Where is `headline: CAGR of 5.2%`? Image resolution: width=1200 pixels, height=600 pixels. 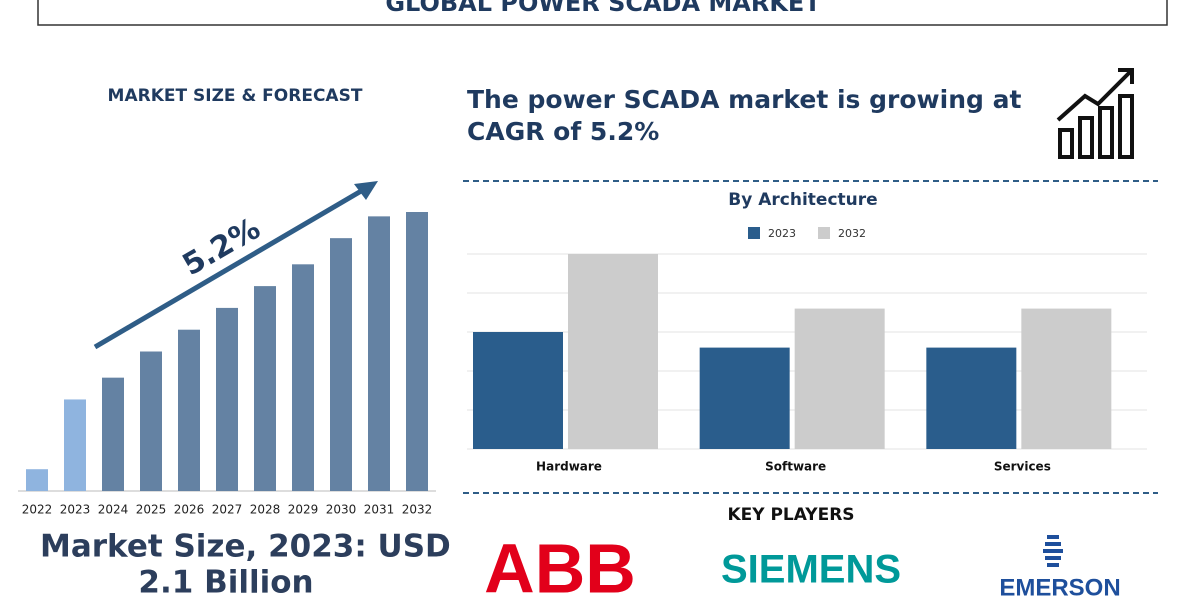
headline: CAGR of 5.2% is located at coordinates (563, 131).